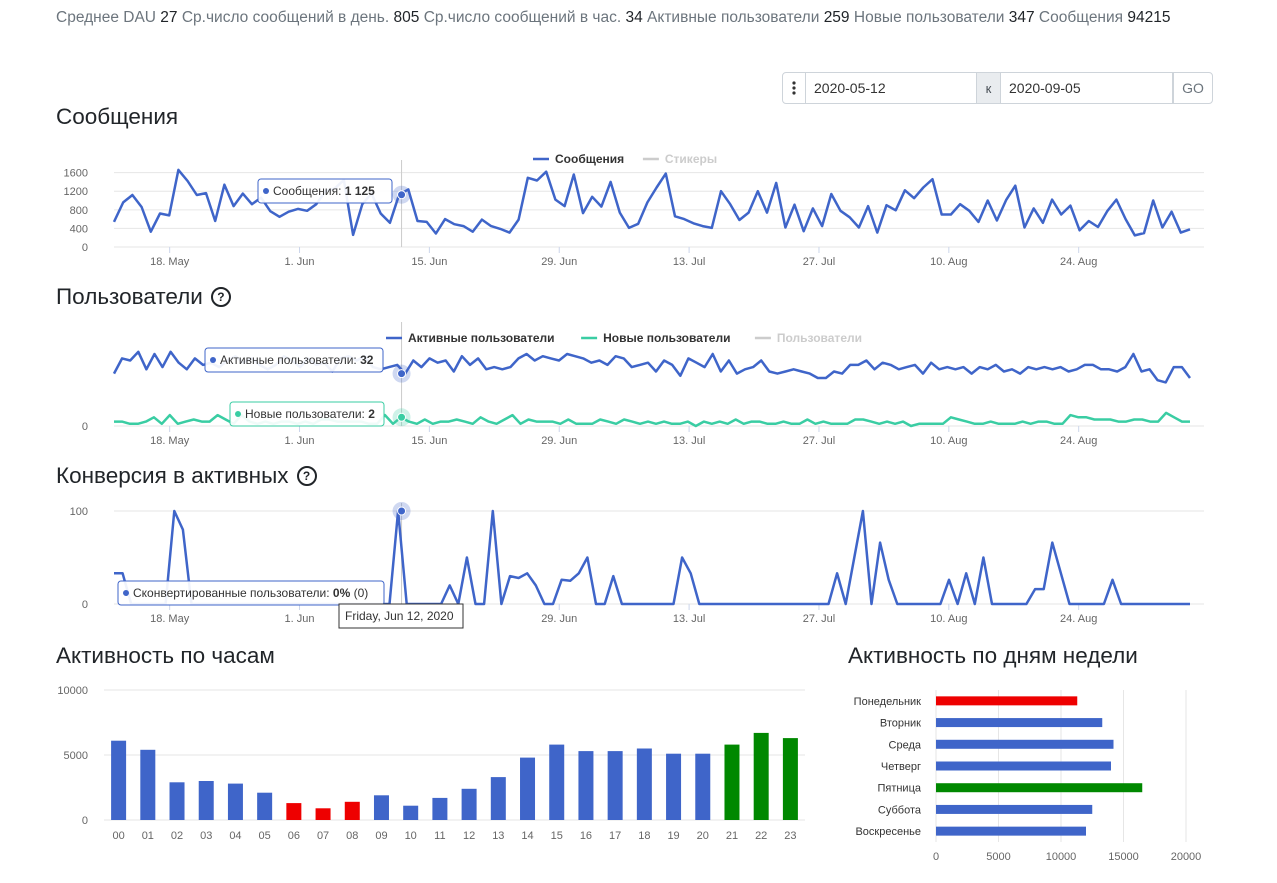  Describe the element at coordinates (411, 836) in the screenshot. I see `x-tick-label: 10` at that location.